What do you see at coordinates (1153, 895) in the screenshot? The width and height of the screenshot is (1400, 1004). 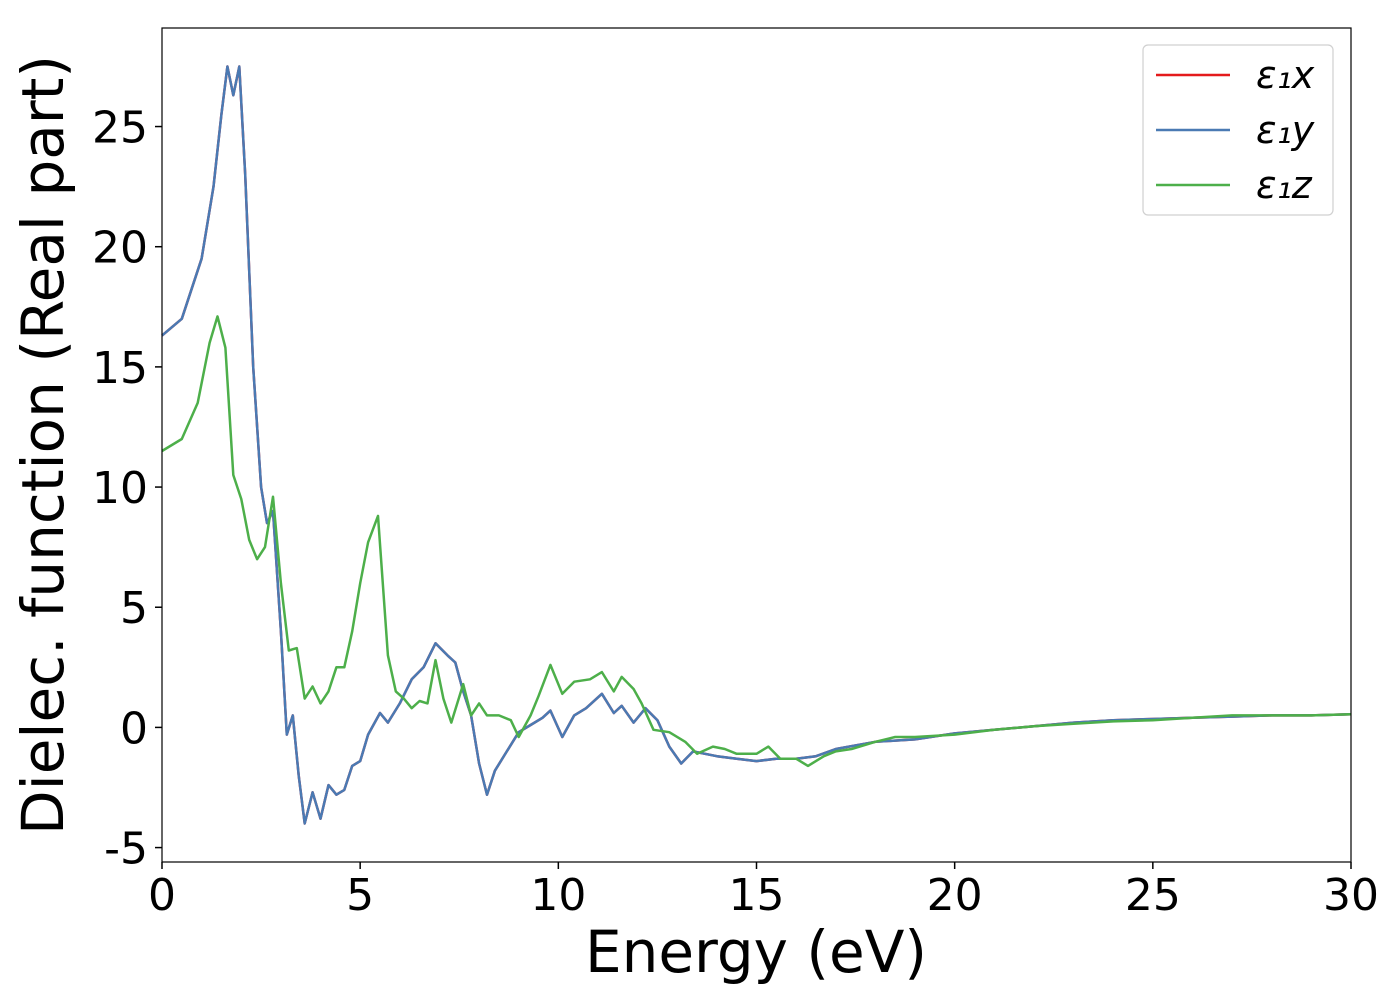 I see `x-tick-label: 25` at bounding box center [1153, 895].